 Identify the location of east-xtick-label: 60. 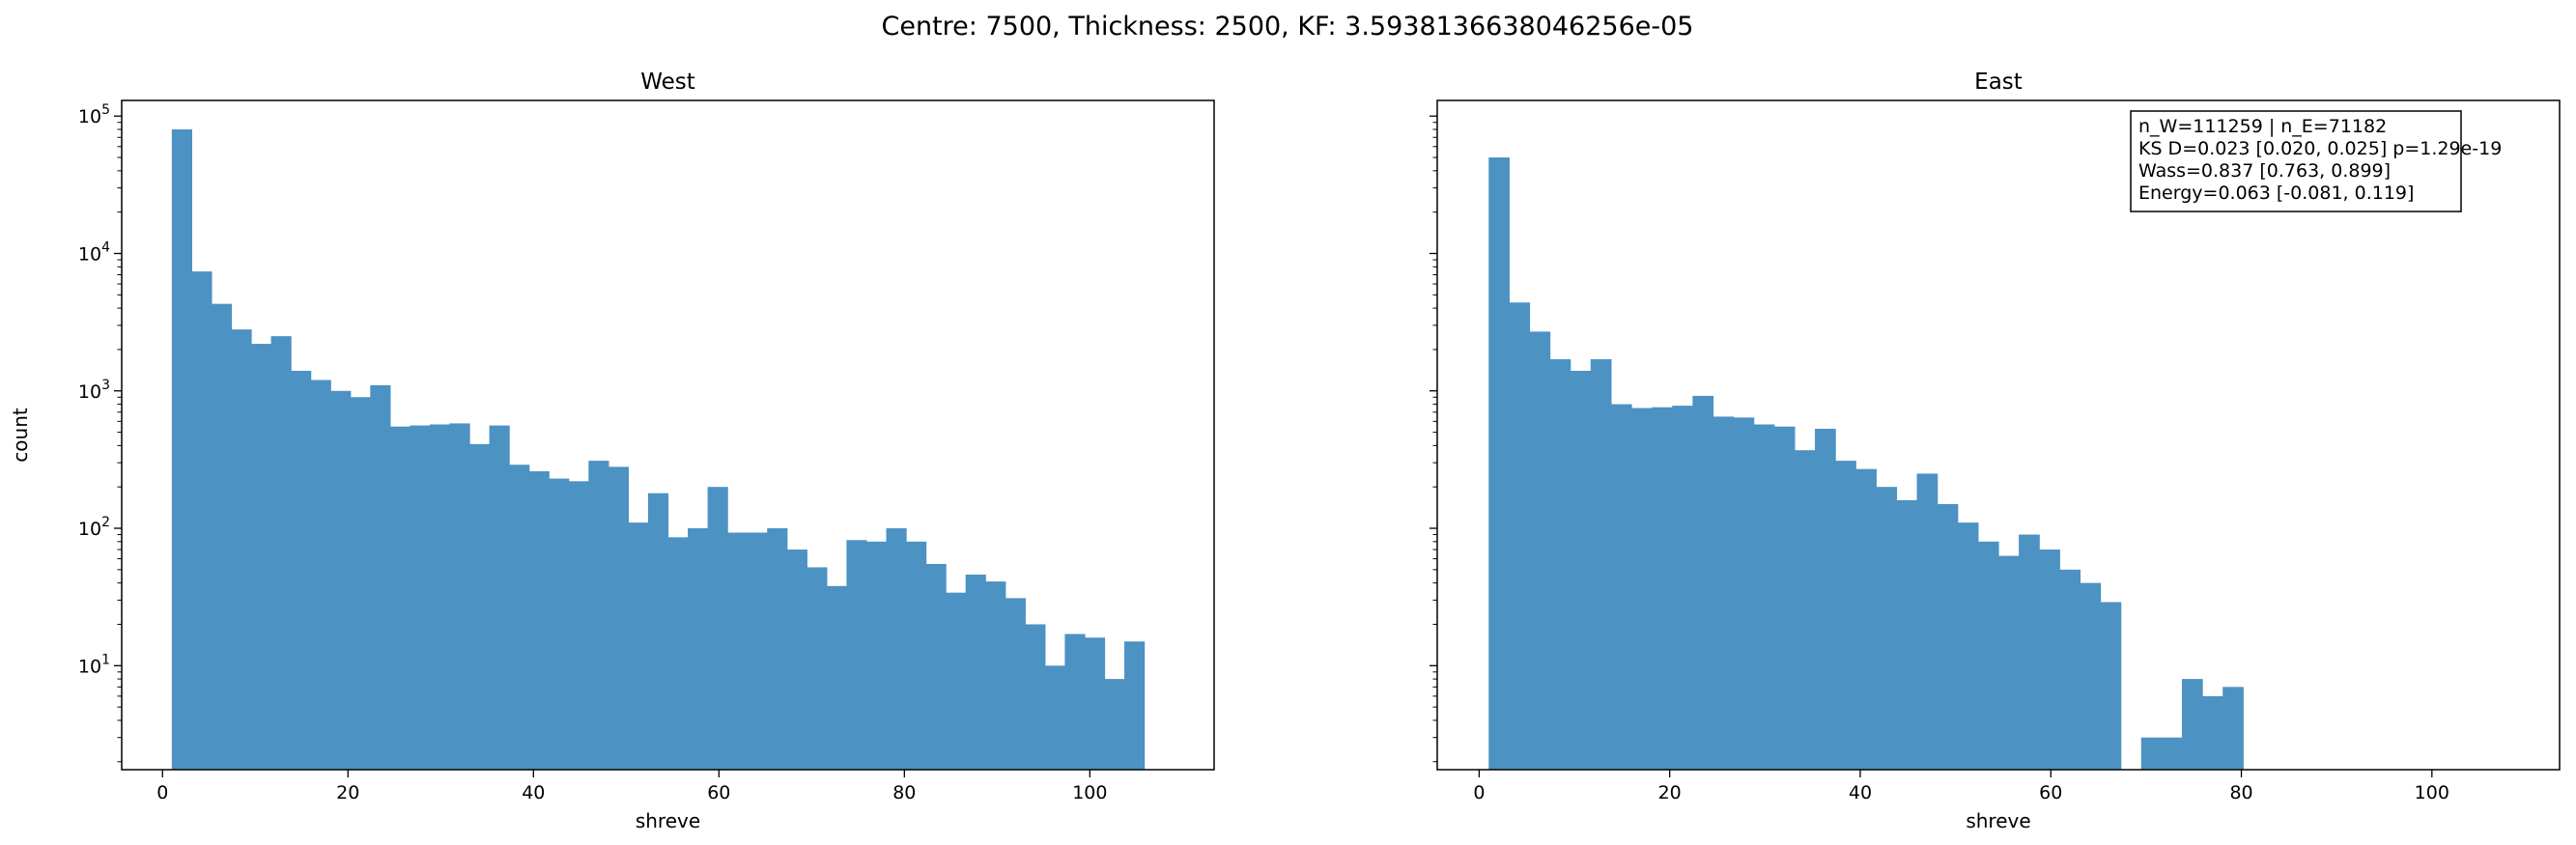
(2050, 792).